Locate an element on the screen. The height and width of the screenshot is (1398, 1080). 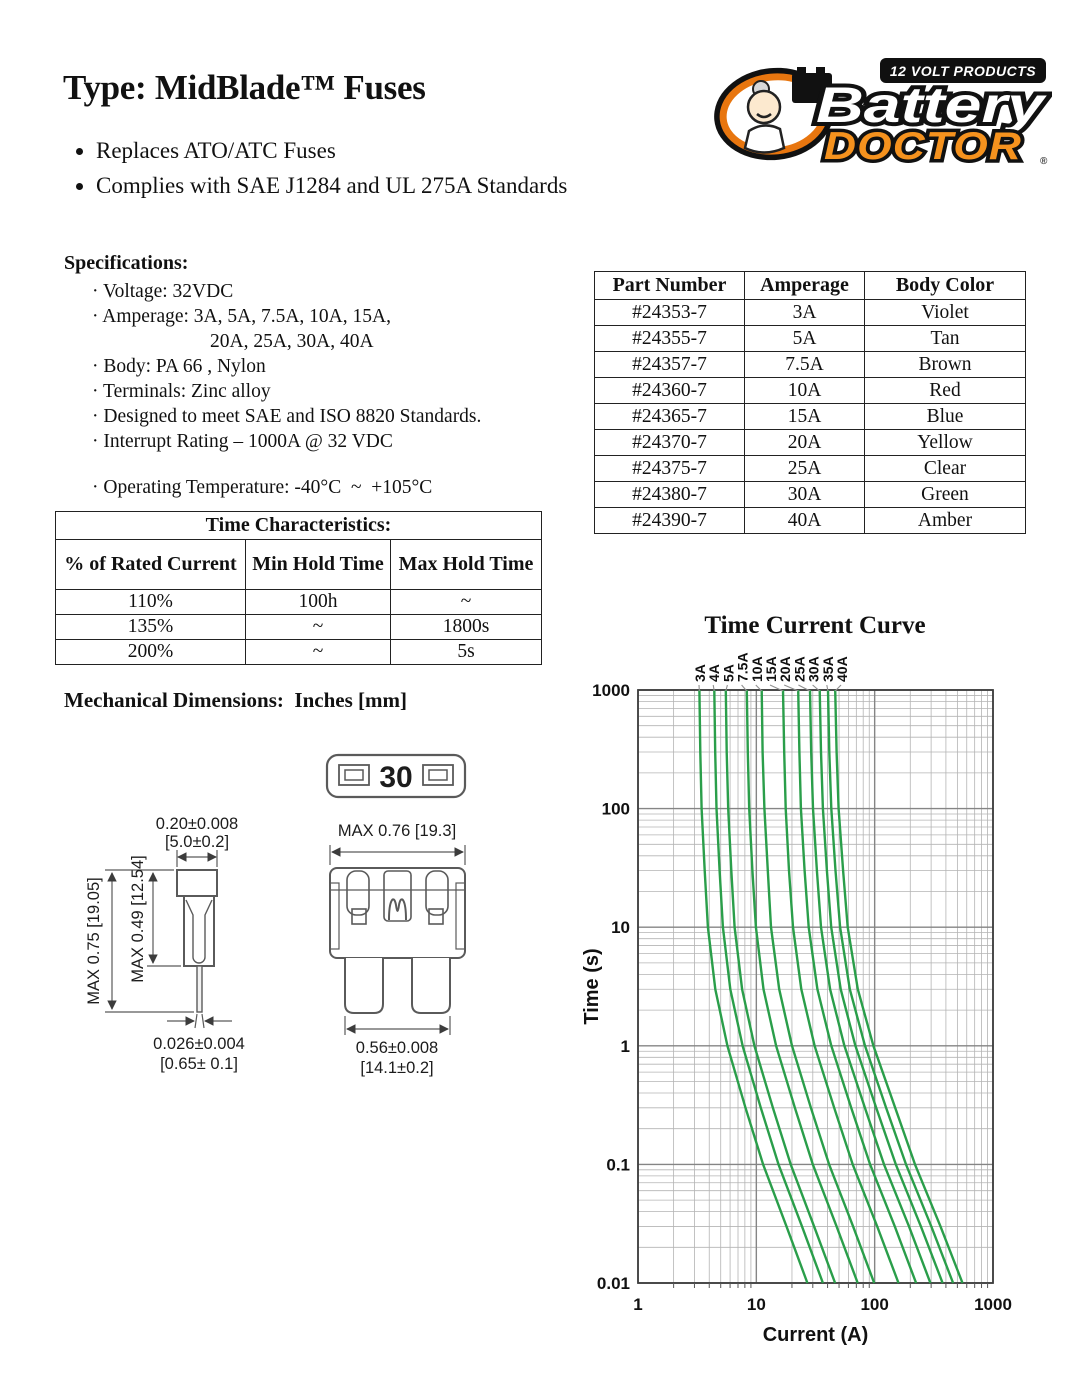
part-cell: Amber is located at coordinates (945, 520).